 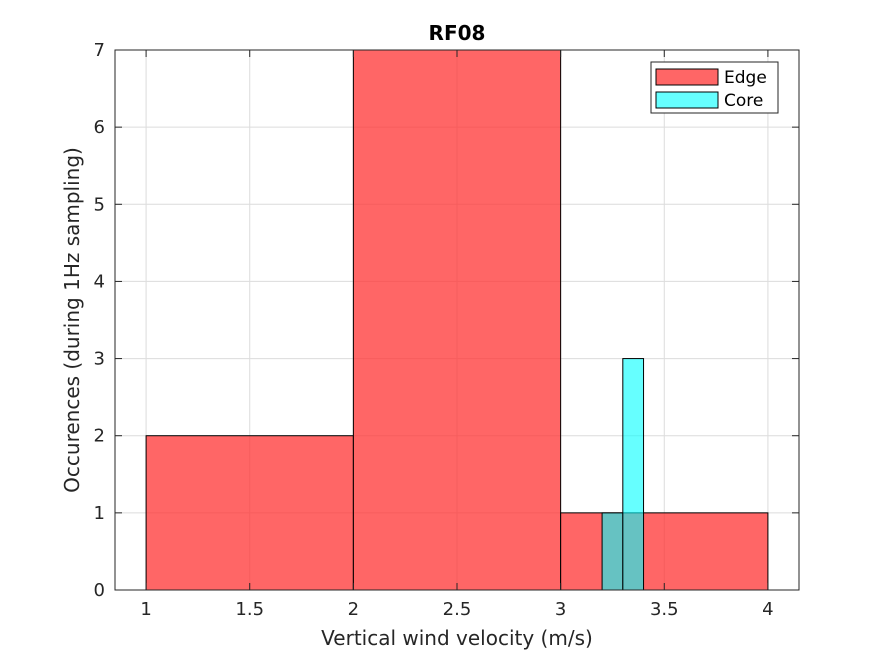 What do you see at coordinates (99, 127) in the screenshot?
I see `y-tick-label: 6` at bounding box center [99, 127].